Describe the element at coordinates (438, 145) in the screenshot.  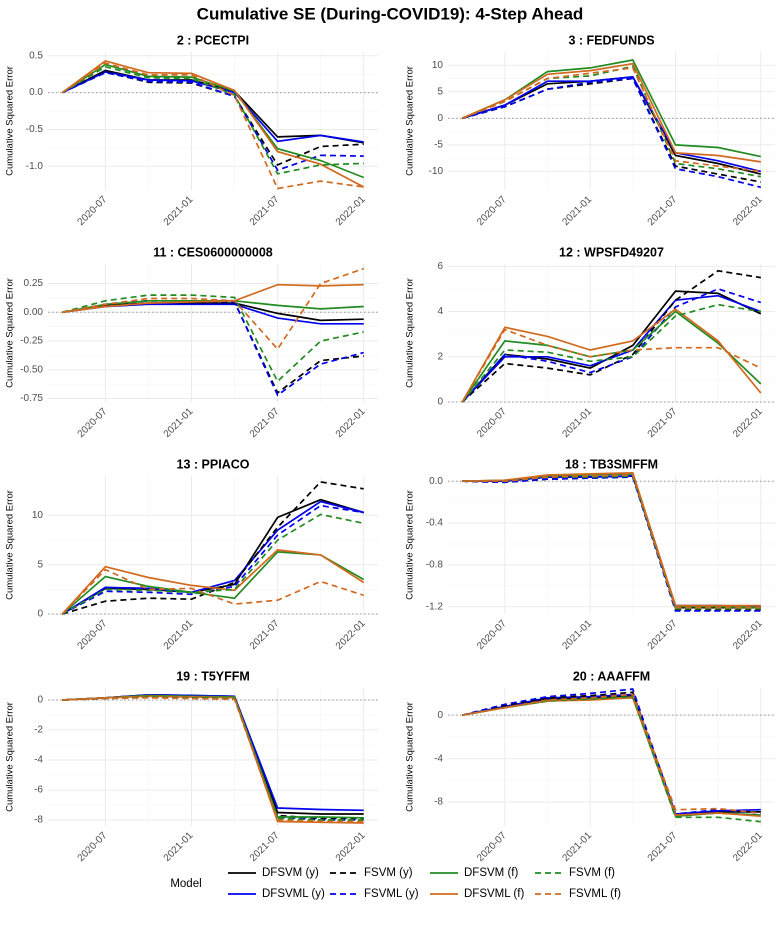
I see `y-tick-label: -5` at that location.